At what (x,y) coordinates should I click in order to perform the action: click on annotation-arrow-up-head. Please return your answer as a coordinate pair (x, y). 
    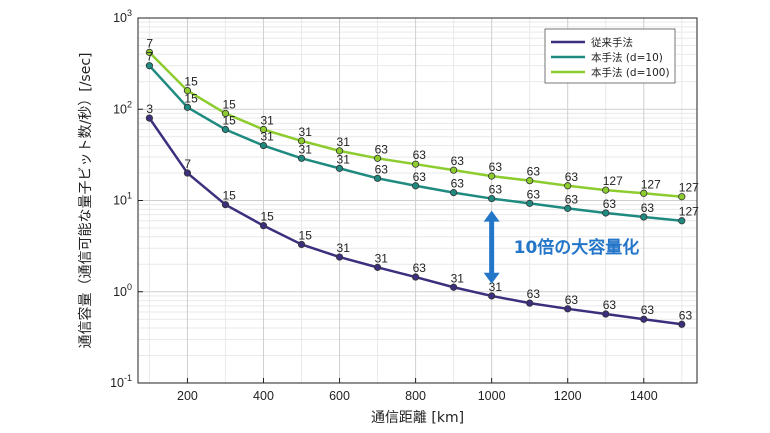
    Looking at the image, I should click on (491, 216).